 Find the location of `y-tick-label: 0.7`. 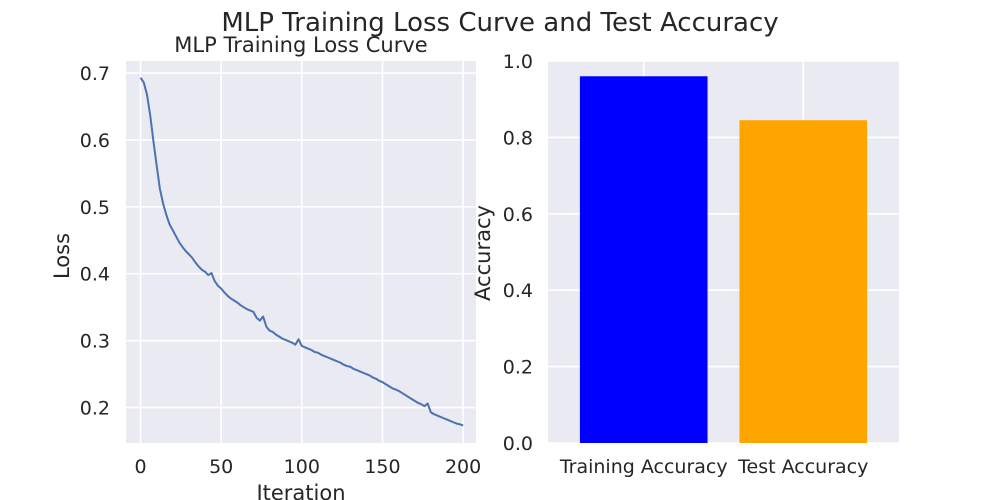

y-tick-label: 0.7 is located at coordinates (95, 74).